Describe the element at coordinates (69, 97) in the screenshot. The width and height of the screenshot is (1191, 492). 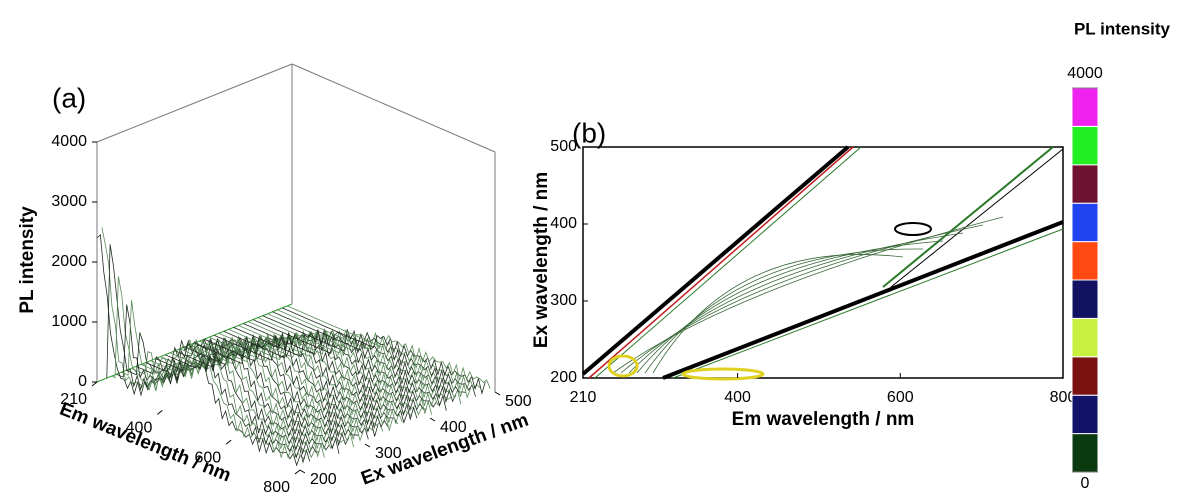
I see `panel-label: (a)` at that location.